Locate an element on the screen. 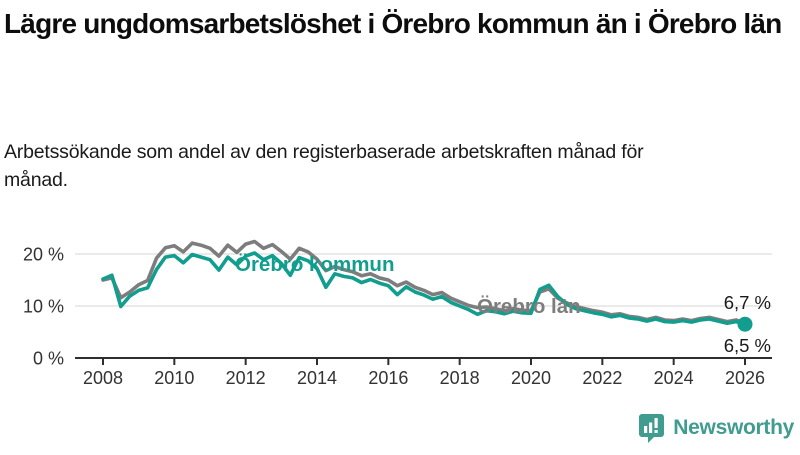  x-tick-label: 2010 is located at coordinates (174, 378).